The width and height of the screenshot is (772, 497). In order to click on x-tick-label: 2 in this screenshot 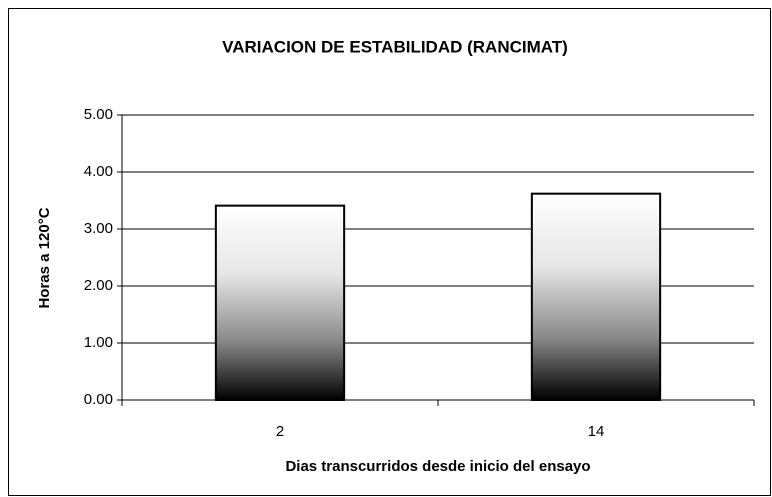, I will do `click(280, 431)`.